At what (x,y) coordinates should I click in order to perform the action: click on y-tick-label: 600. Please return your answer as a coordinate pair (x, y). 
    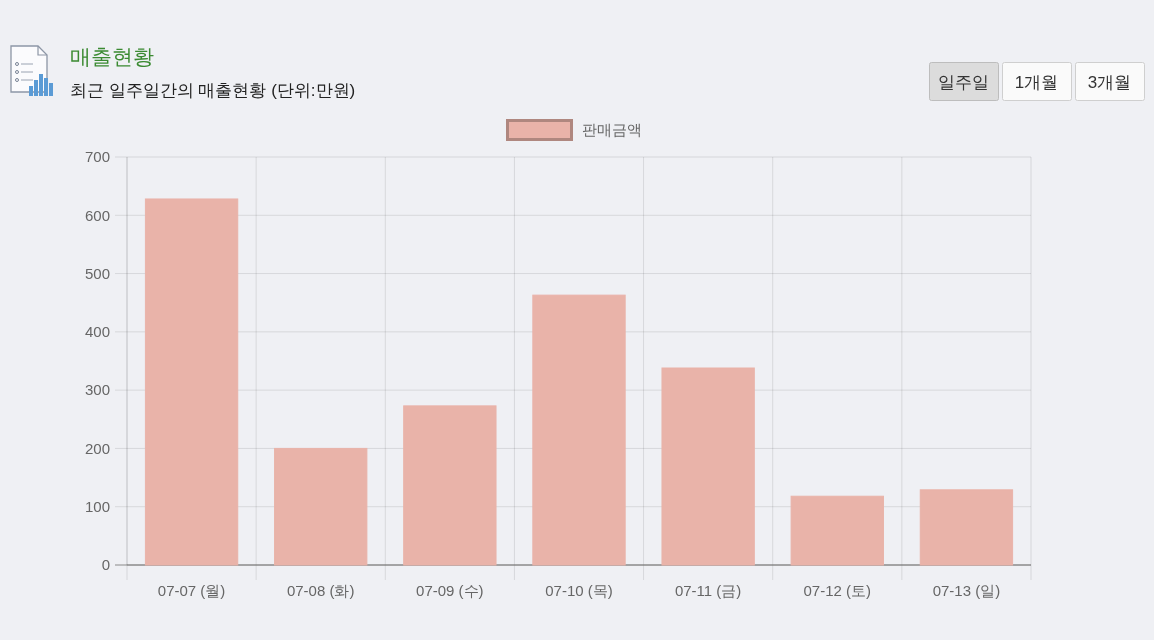
    Looking at the image, I should click on (97, 215).